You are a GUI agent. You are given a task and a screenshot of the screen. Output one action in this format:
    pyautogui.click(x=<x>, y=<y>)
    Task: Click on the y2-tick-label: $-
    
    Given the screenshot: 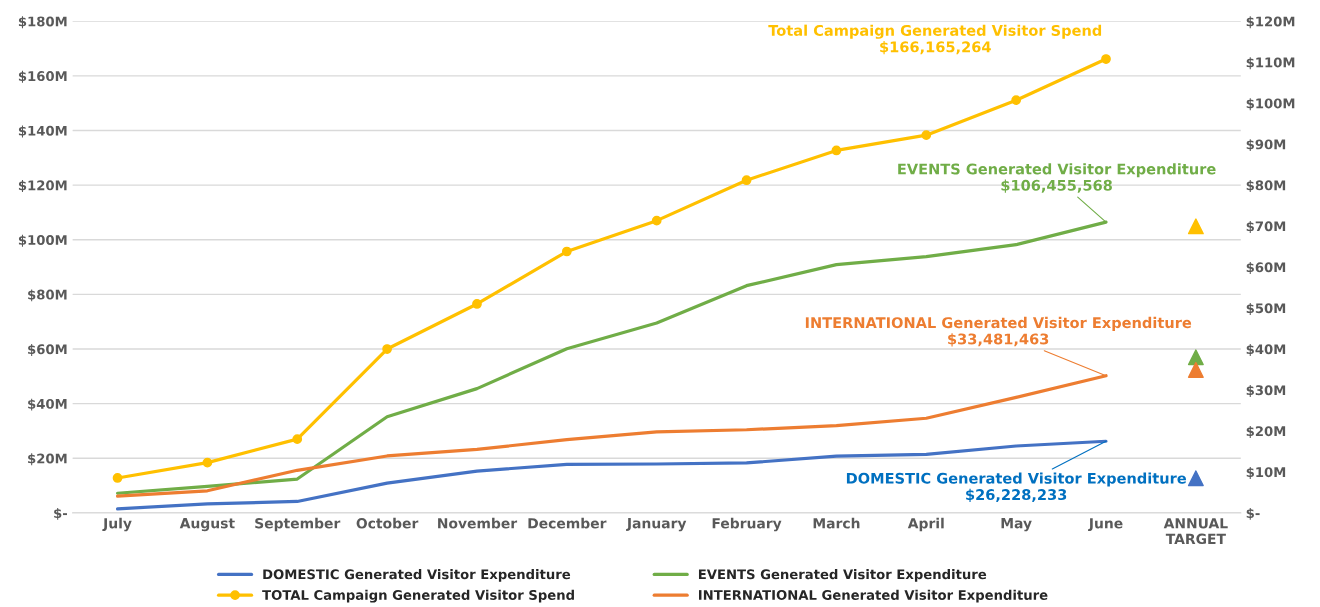 What is the action you would take?
    pyautogui.click(x=1253, y=513)
    